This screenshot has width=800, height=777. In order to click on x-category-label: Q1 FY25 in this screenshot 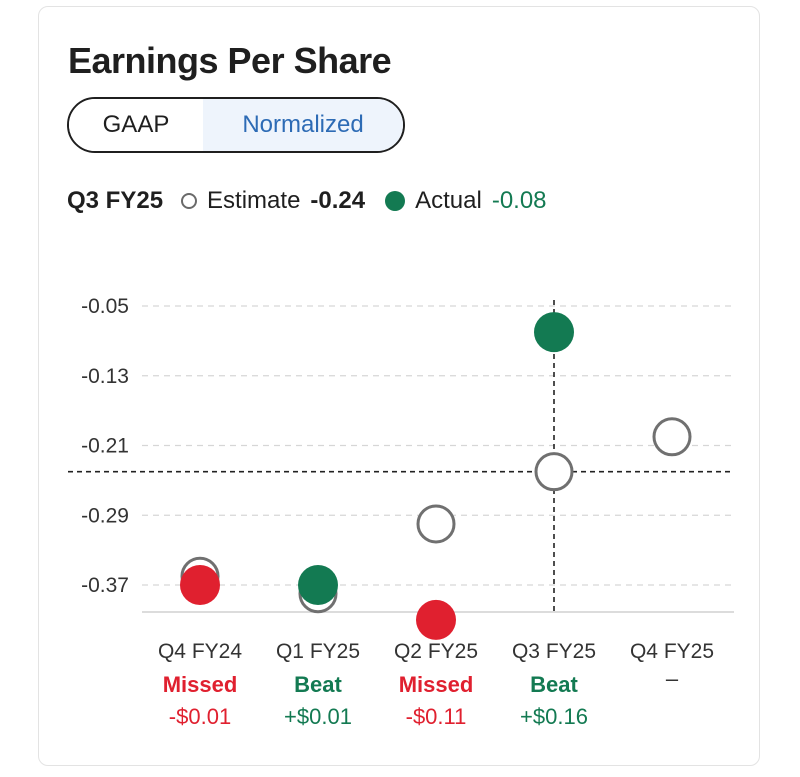, I will do `click(318, 651)`.